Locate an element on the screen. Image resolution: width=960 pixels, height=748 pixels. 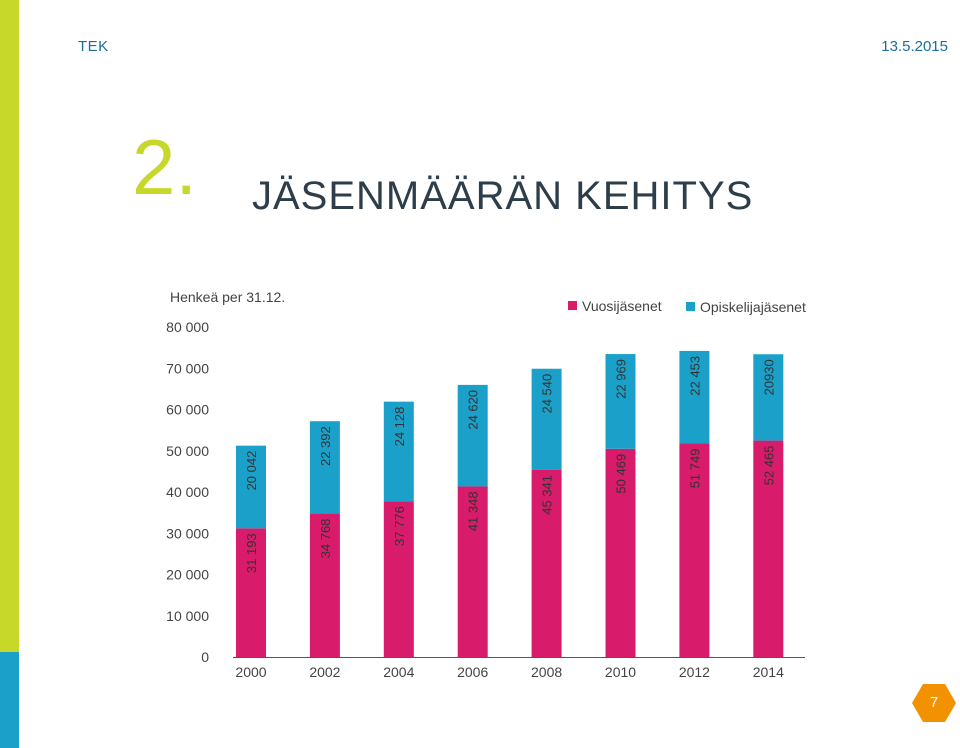
data-label-opiskelijajasenet-2008: 24 540 is located at coordinates (547, 394).